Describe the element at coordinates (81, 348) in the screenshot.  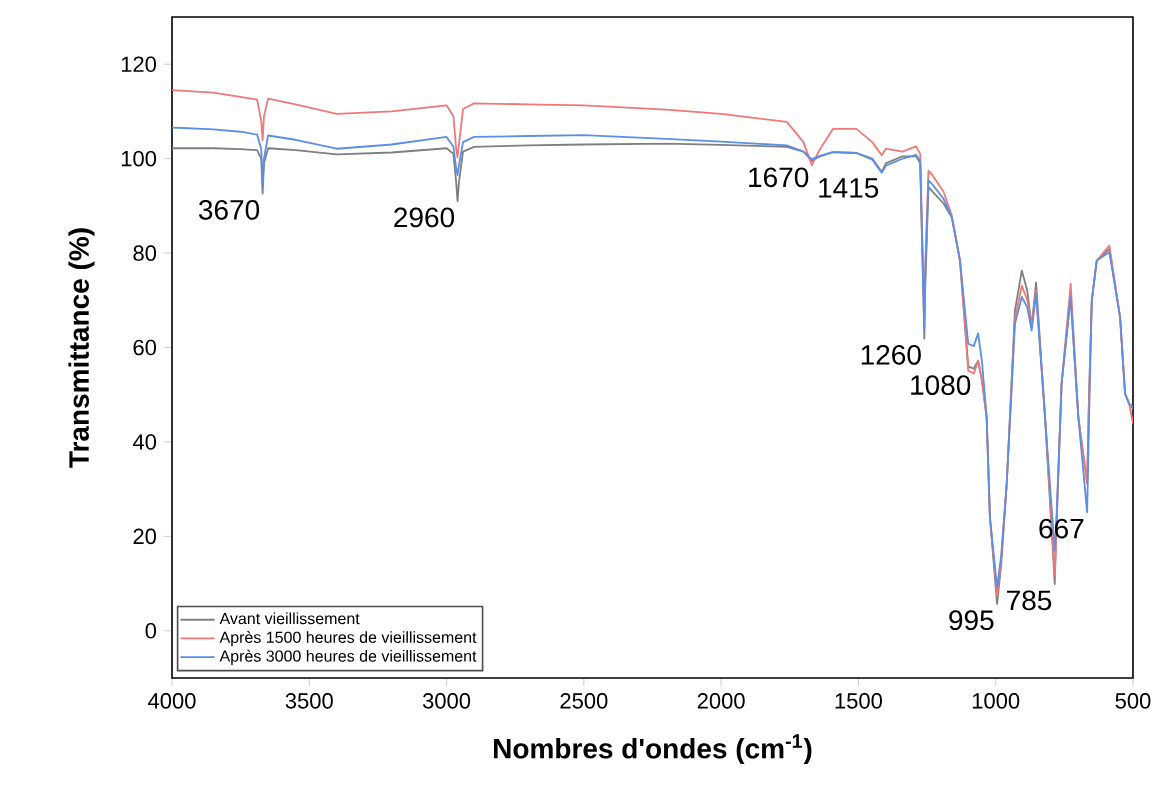
I see `y-axis-title: Transmittance (%)` at that location.